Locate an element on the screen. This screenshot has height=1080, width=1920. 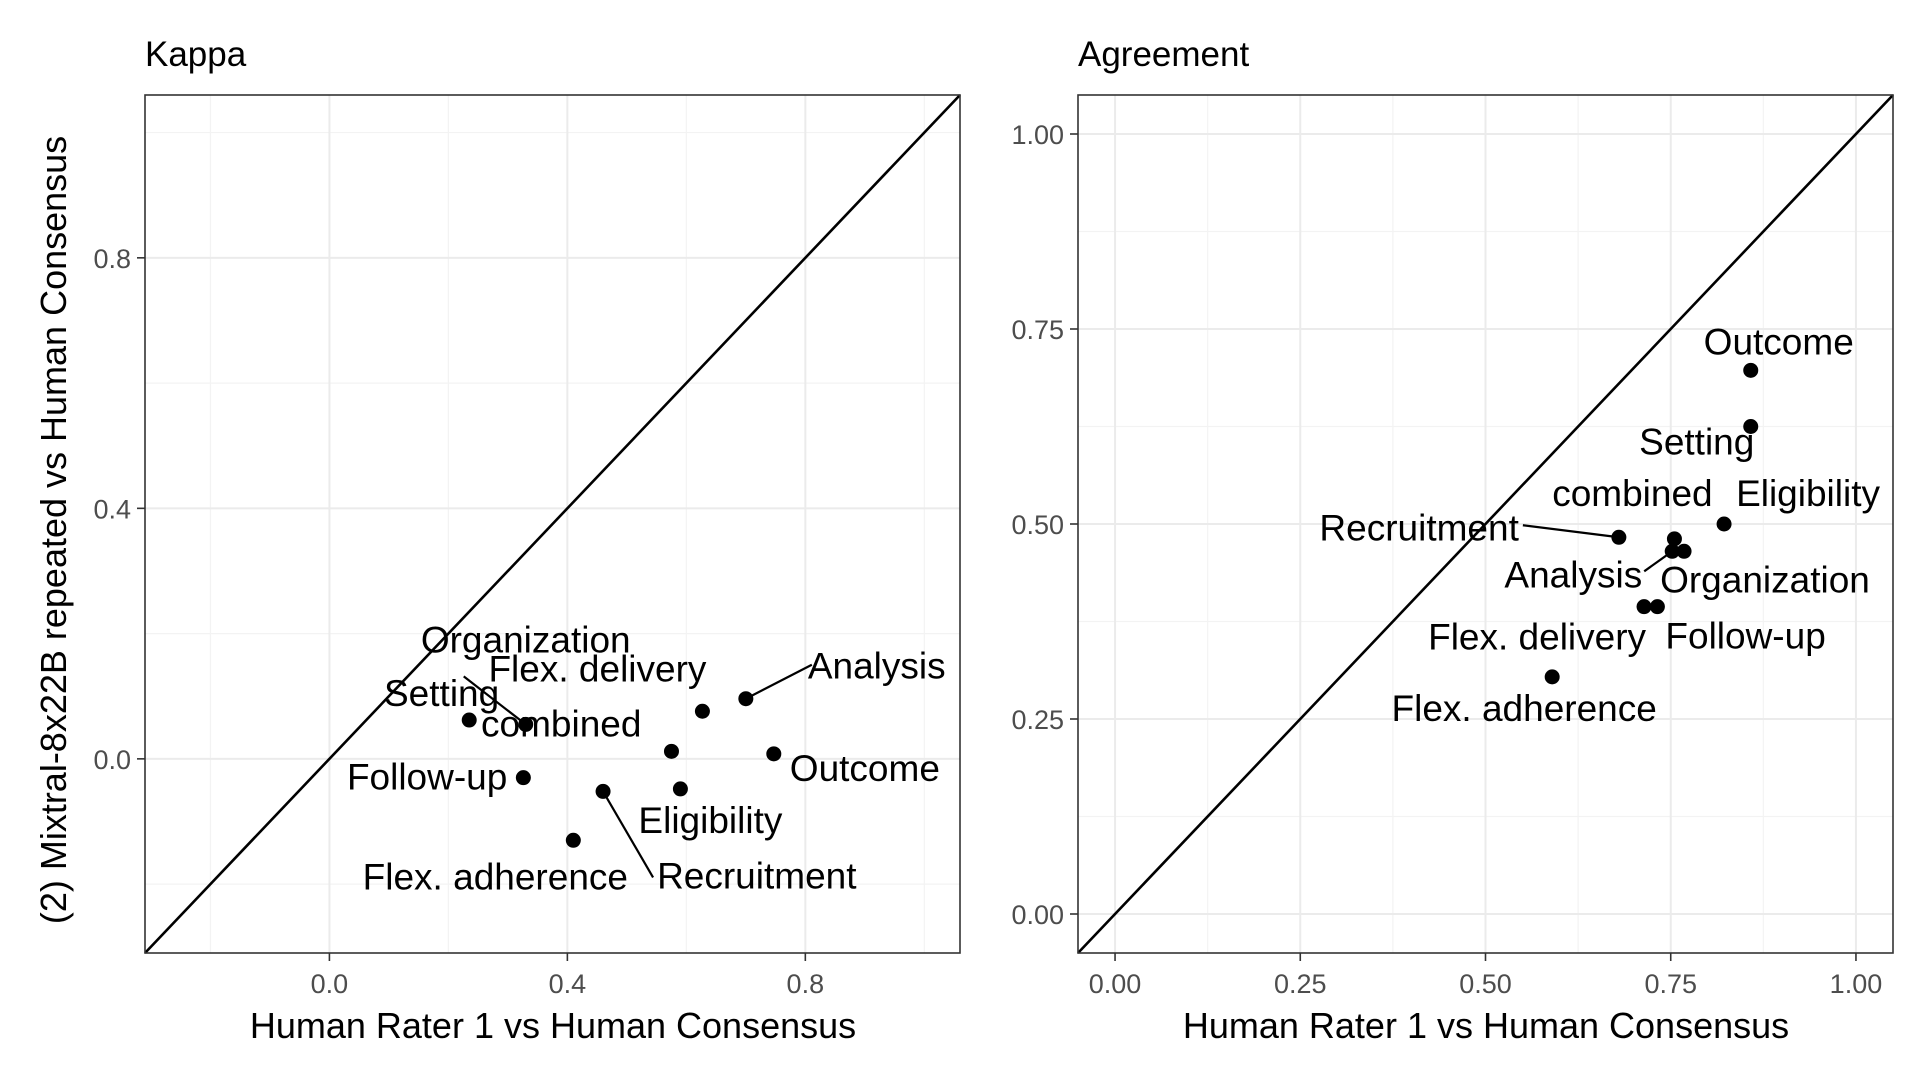
agreement-panel-title: Agreement is located at coordinates (1163, 54).